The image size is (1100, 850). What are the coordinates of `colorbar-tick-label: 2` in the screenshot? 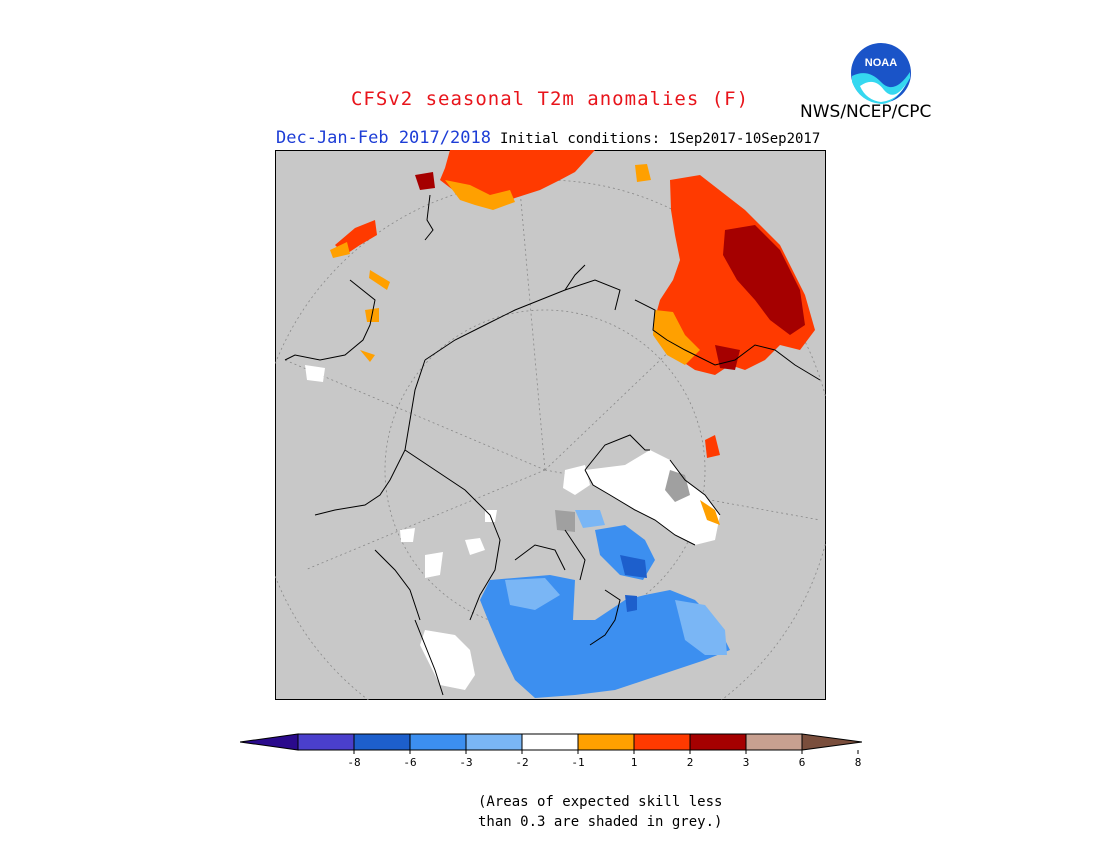 It's located at (690, 762).